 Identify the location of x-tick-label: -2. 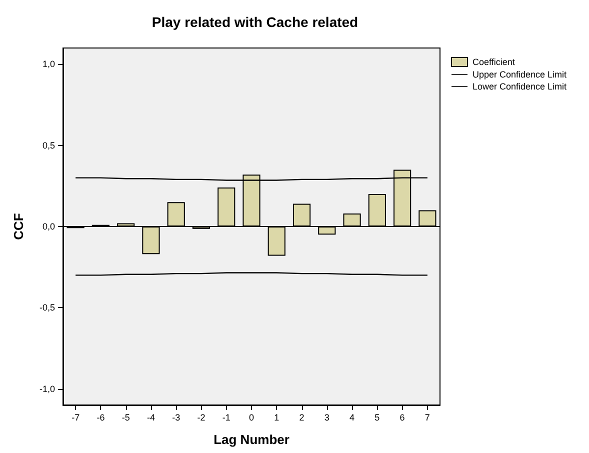
(201, 417).